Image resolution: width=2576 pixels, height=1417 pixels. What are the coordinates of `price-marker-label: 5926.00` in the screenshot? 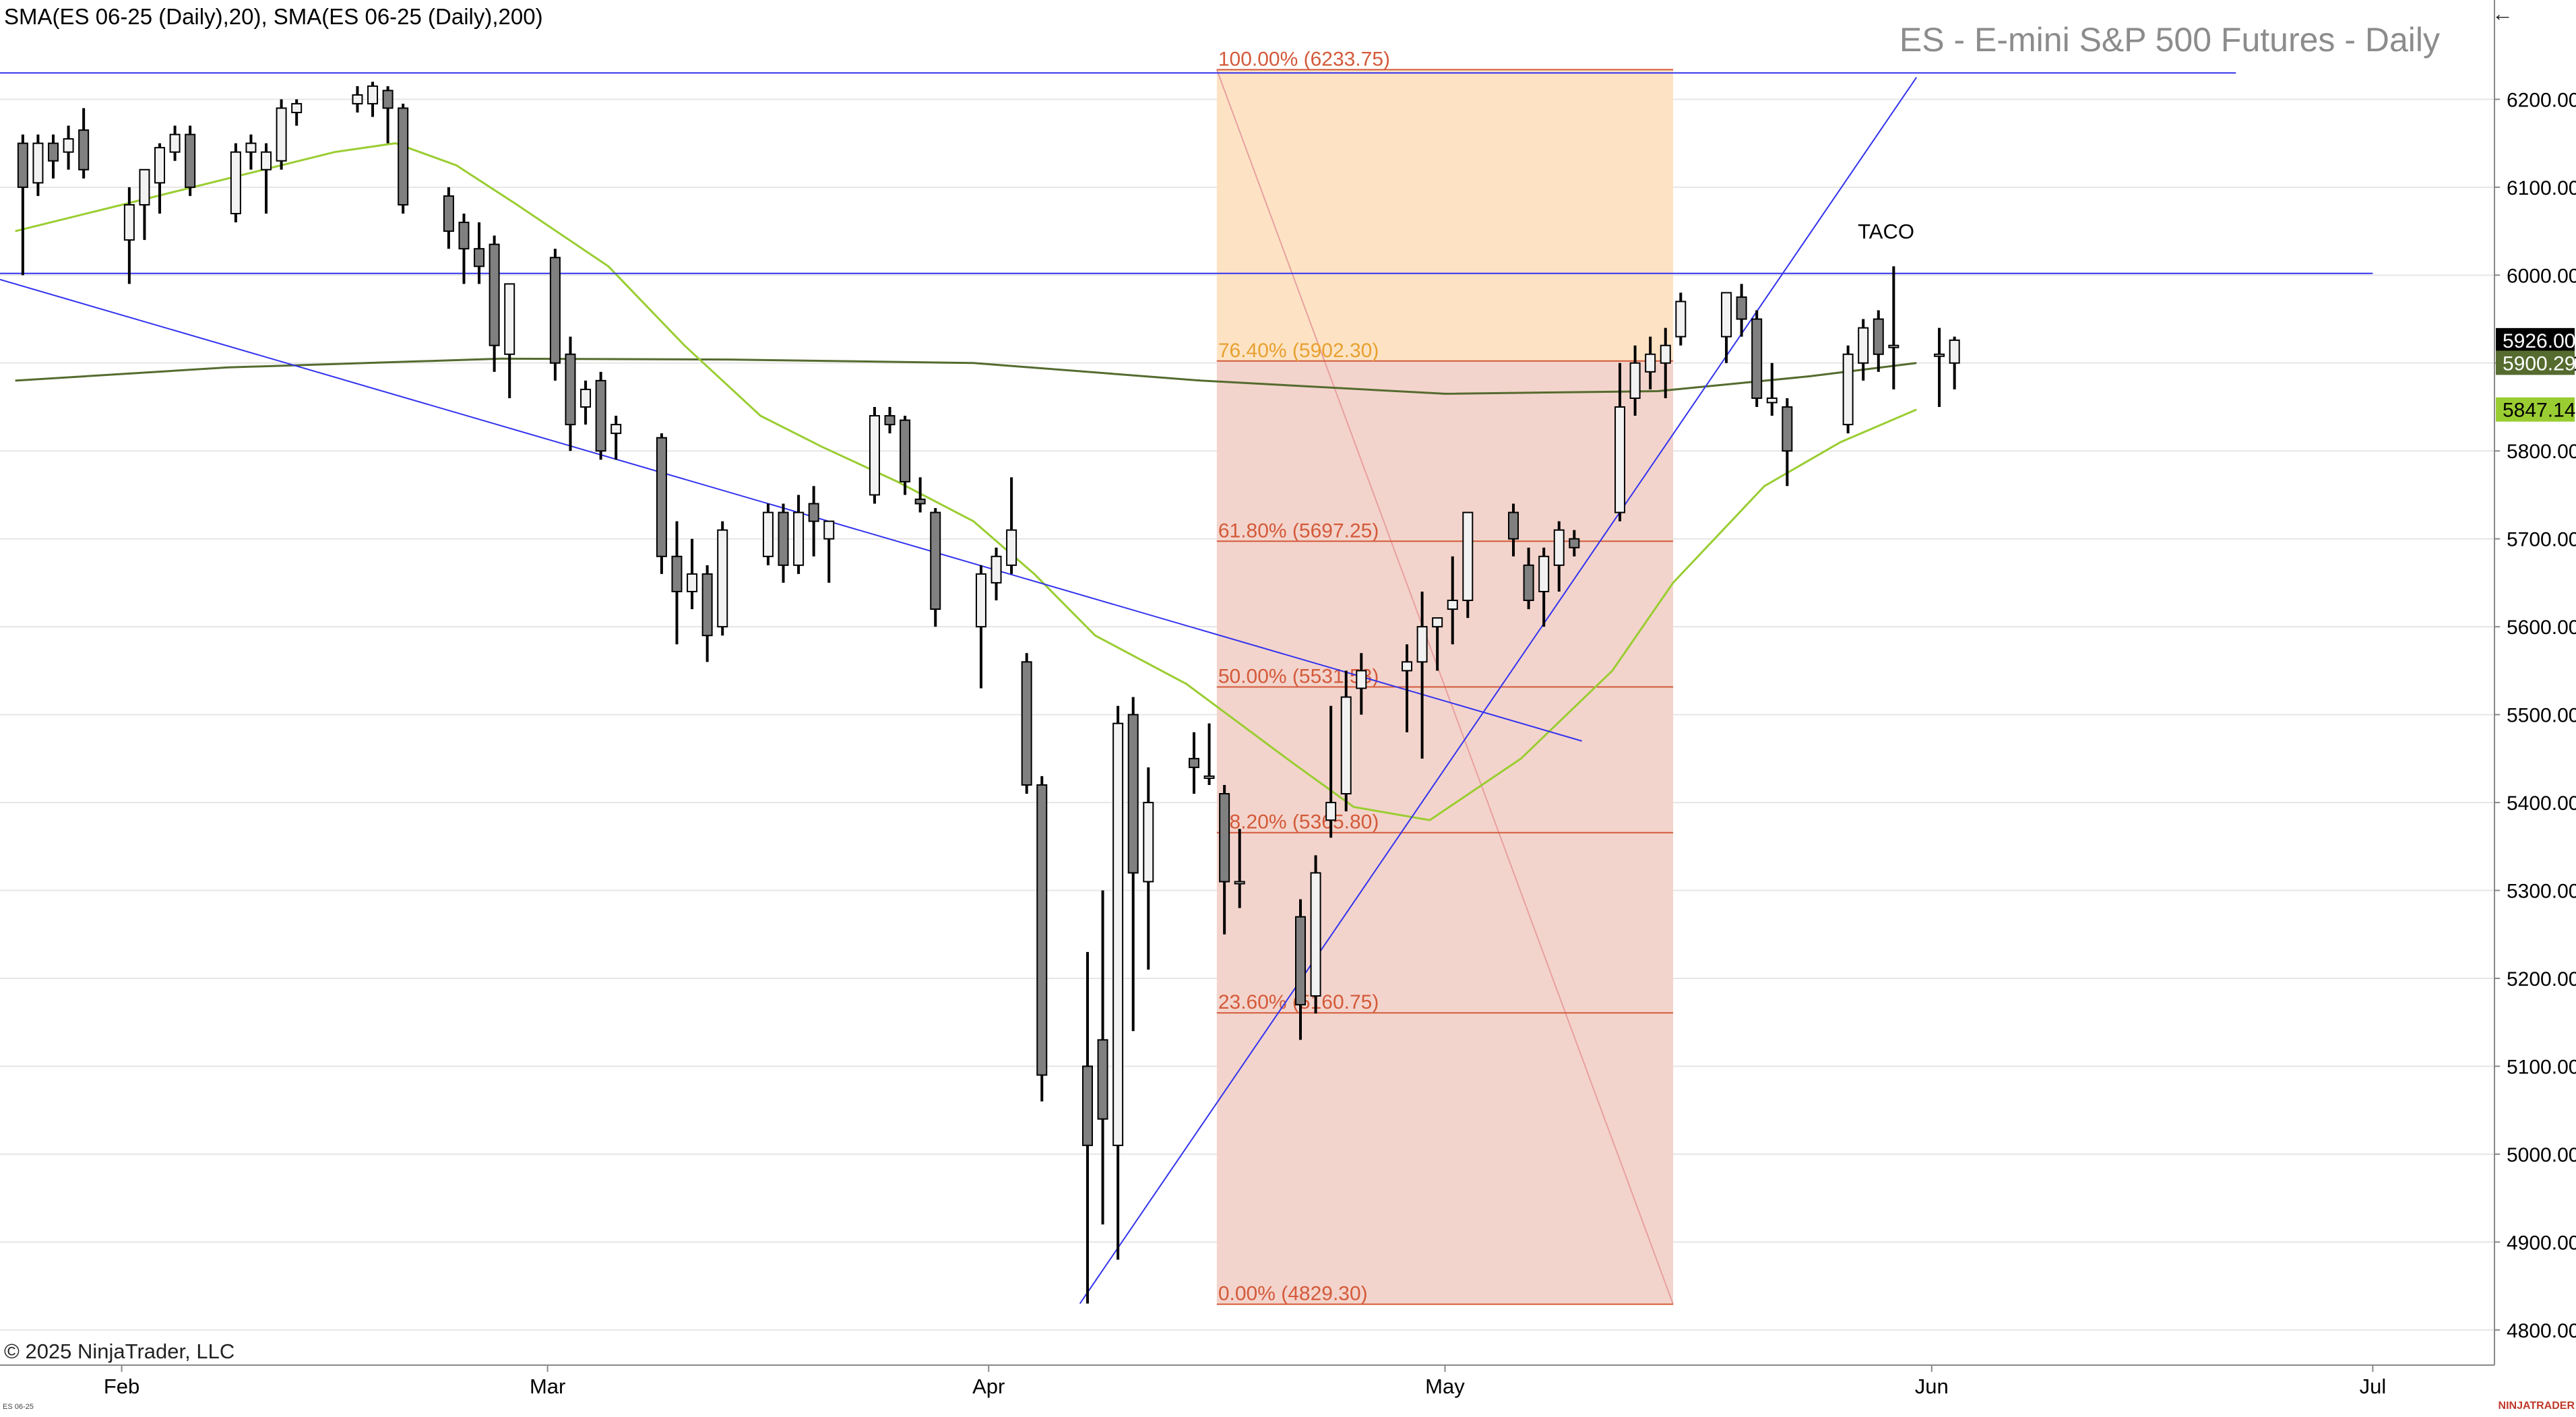 It's located at (2539, 341).